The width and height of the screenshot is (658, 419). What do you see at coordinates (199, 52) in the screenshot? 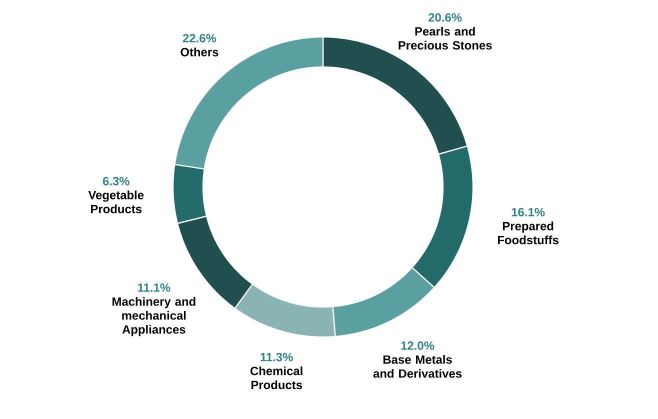
I see `slice-label: Others` at bounding box center [199, 52].